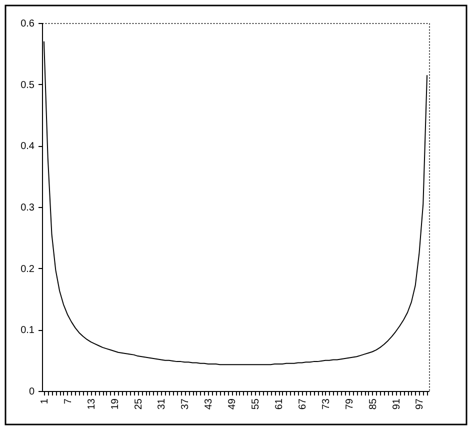  Describe the element at coordinates (27, 85) in the screenshot. I see `y-tick-label: 0.5` at that location.